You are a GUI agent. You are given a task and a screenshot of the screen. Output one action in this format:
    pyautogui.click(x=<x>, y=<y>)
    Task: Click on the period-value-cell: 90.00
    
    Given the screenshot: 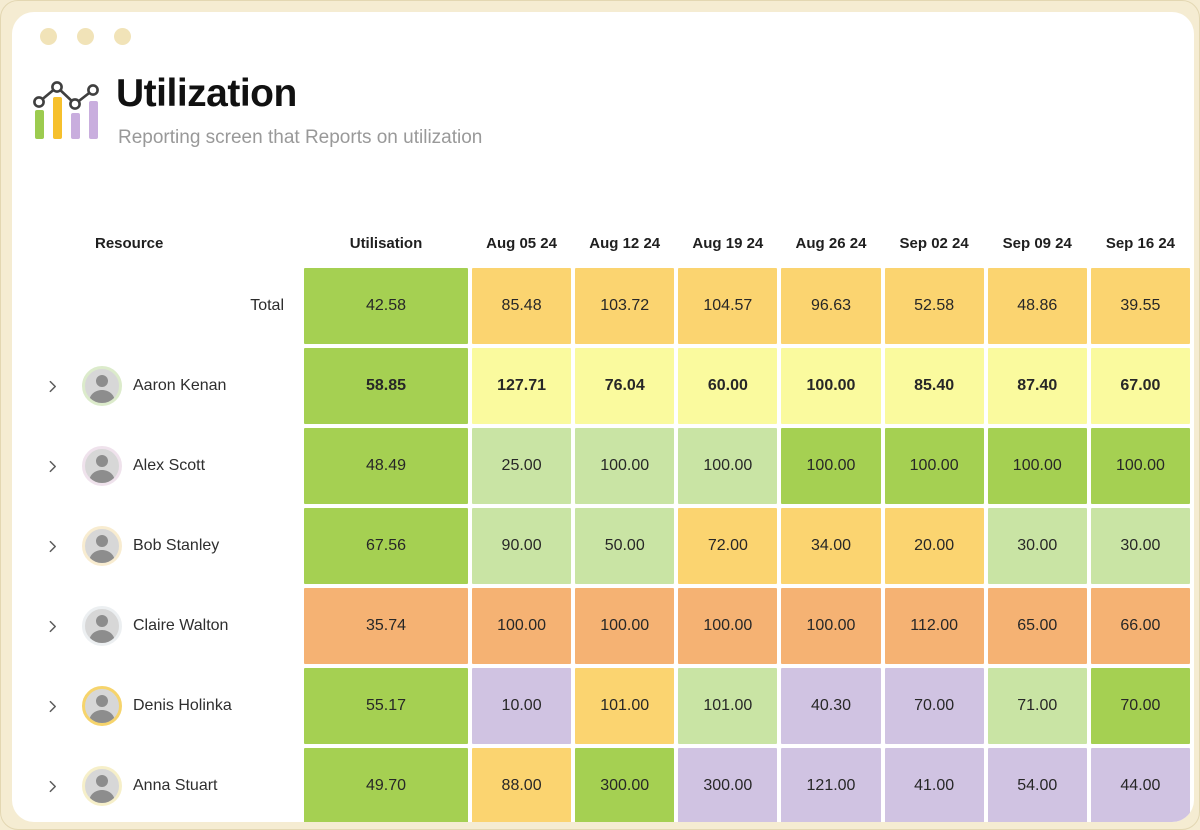 What is the action you would take?
    pyautogui.click(x=522, y=546)
    